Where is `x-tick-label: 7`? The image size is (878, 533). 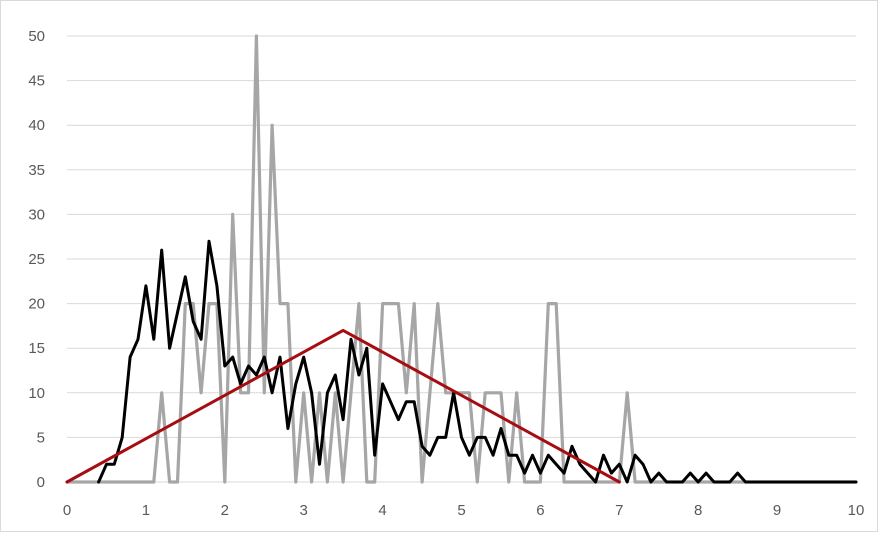
x-tick-label: 7 is located at coordinates (619, 510).